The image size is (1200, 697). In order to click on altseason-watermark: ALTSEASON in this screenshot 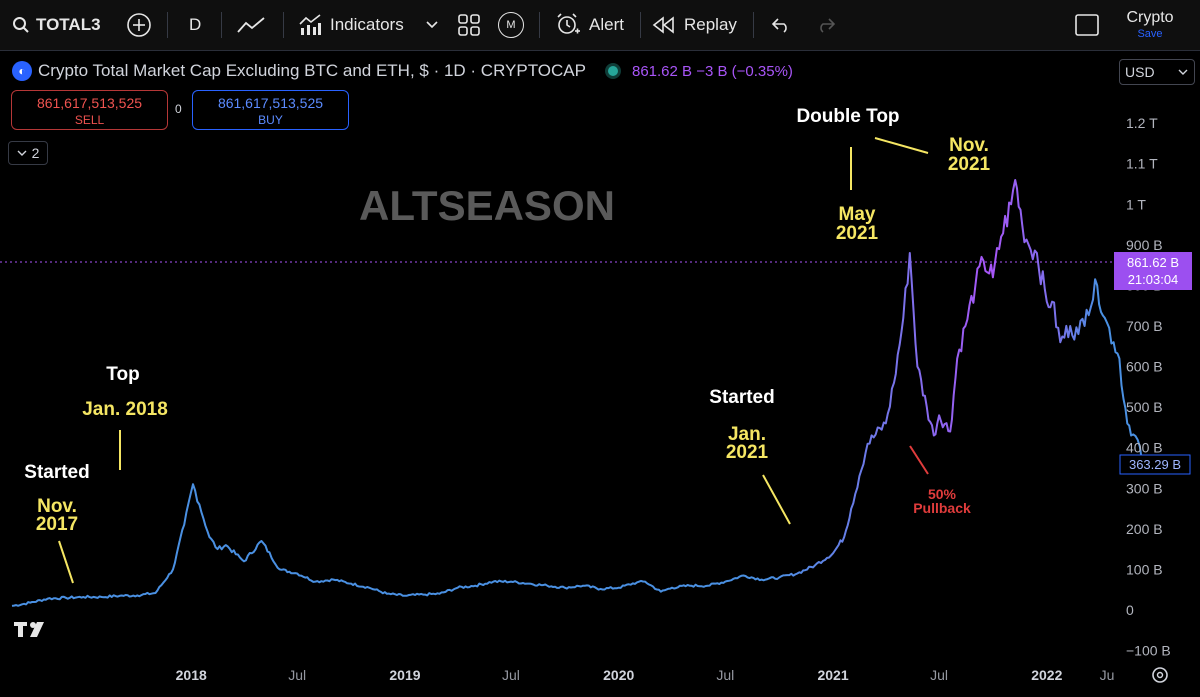, I will do `click(487, 205)`.